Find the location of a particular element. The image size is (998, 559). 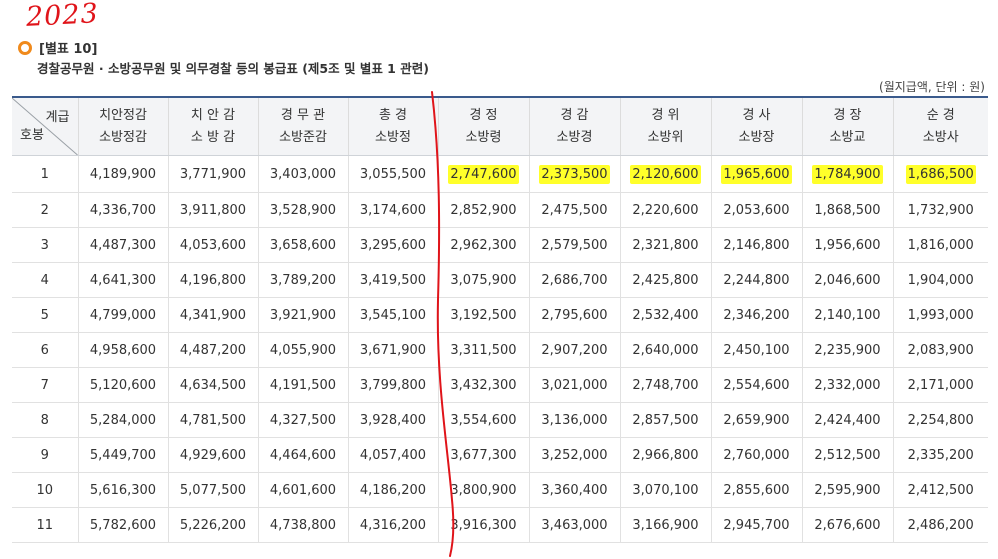

corner-step-label: 호봉 is located at coordinates (32, 135).